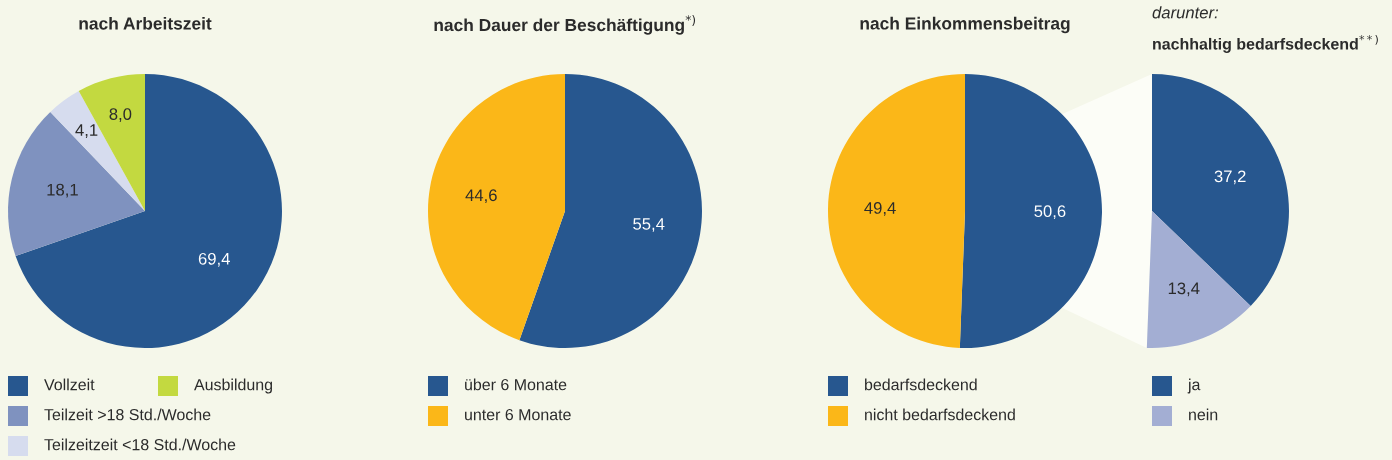 This screenshot has width=1392, height=460. What do you see at coordinates (214, 259) in the screenshot?
I see `data-label: 69,4` at bounding box center [214, 259].